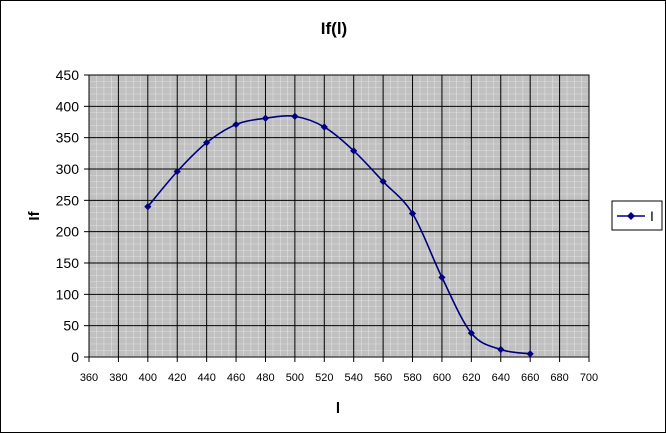  What do you see at coordinates (324, 378) in the screenshot?
I see `x-tick-label: 520` at bounding box center [324, 378].